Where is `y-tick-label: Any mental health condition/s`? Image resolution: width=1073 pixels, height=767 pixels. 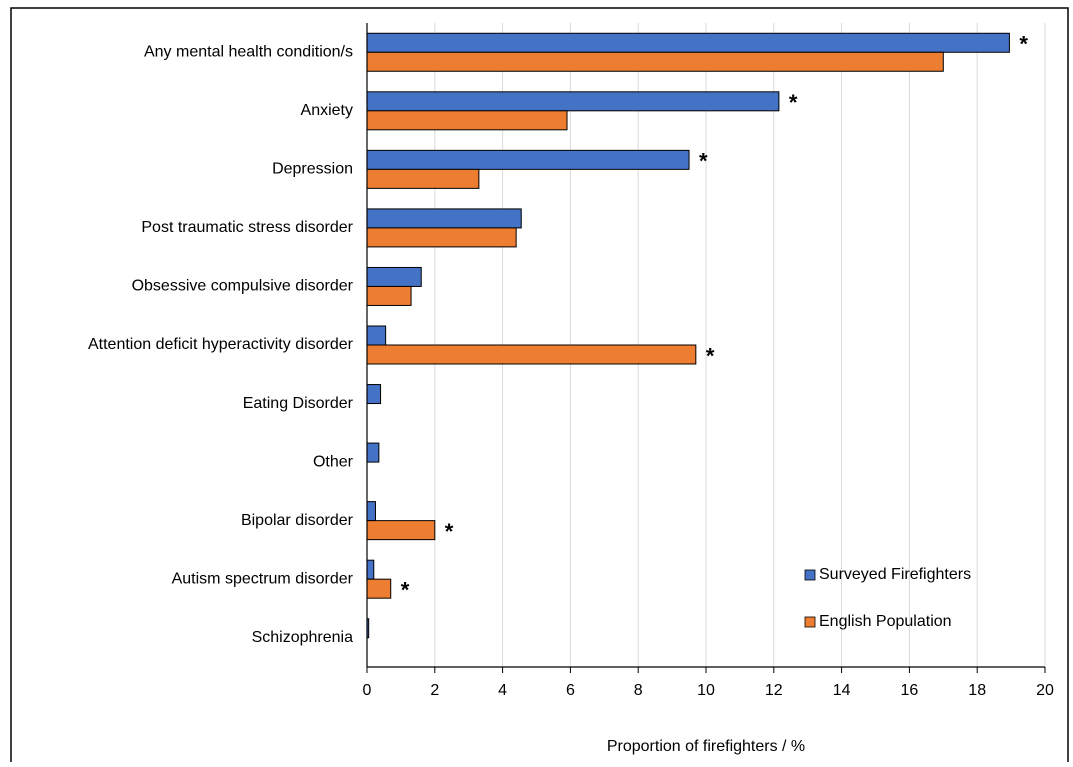 y-tick-label: Any mental health condition/s is located at coordinates (248, 51).